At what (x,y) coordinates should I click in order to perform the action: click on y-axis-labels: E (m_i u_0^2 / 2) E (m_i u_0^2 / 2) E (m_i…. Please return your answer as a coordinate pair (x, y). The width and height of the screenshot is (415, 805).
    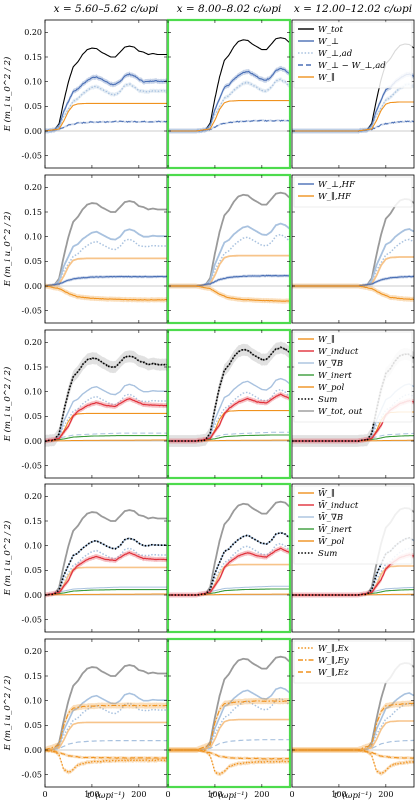
    Looking at the image, I should click on (7, 404).